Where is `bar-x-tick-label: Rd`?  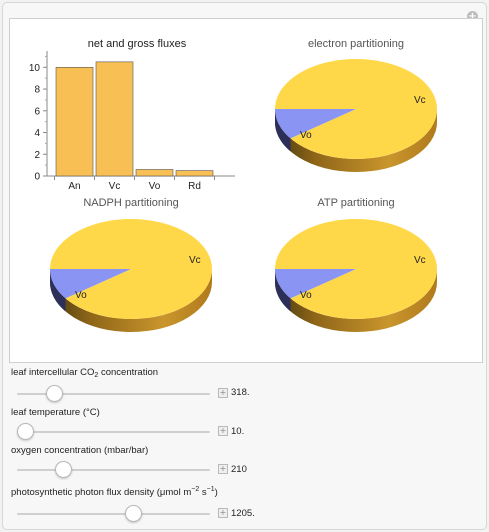 bar-x-tick-label: Rd is located at coordinates (194, 186).